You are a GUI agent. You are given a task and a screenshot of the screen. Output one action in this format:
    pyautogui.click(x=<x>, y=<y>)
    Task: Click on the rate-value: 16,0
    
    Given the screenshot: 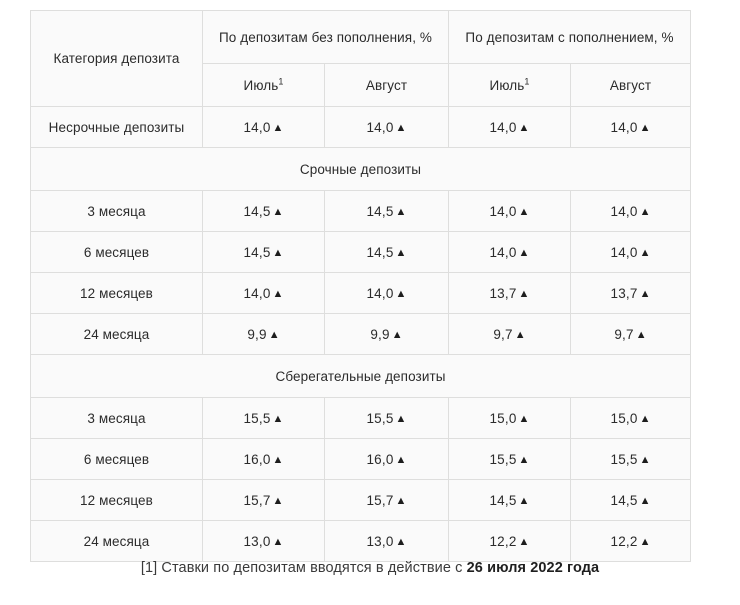 What is the action you would take?
    pyautogui.click(x=380, y=459)
    